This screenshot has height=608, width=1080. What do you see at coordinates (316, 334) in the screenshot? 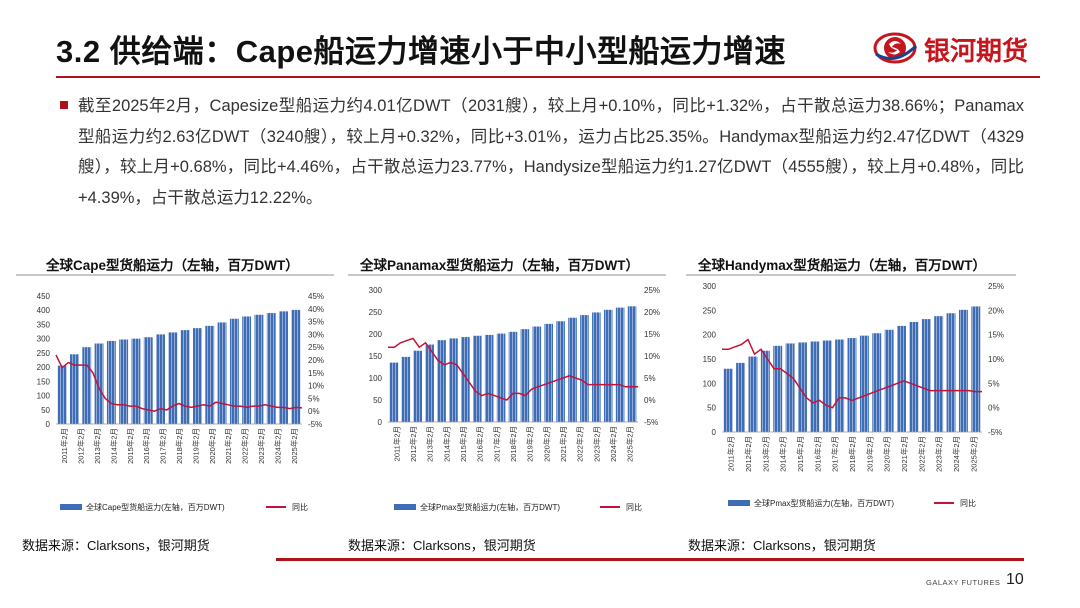
I see `y-right-tick-label: 30%` at bounding box center [316, 334].